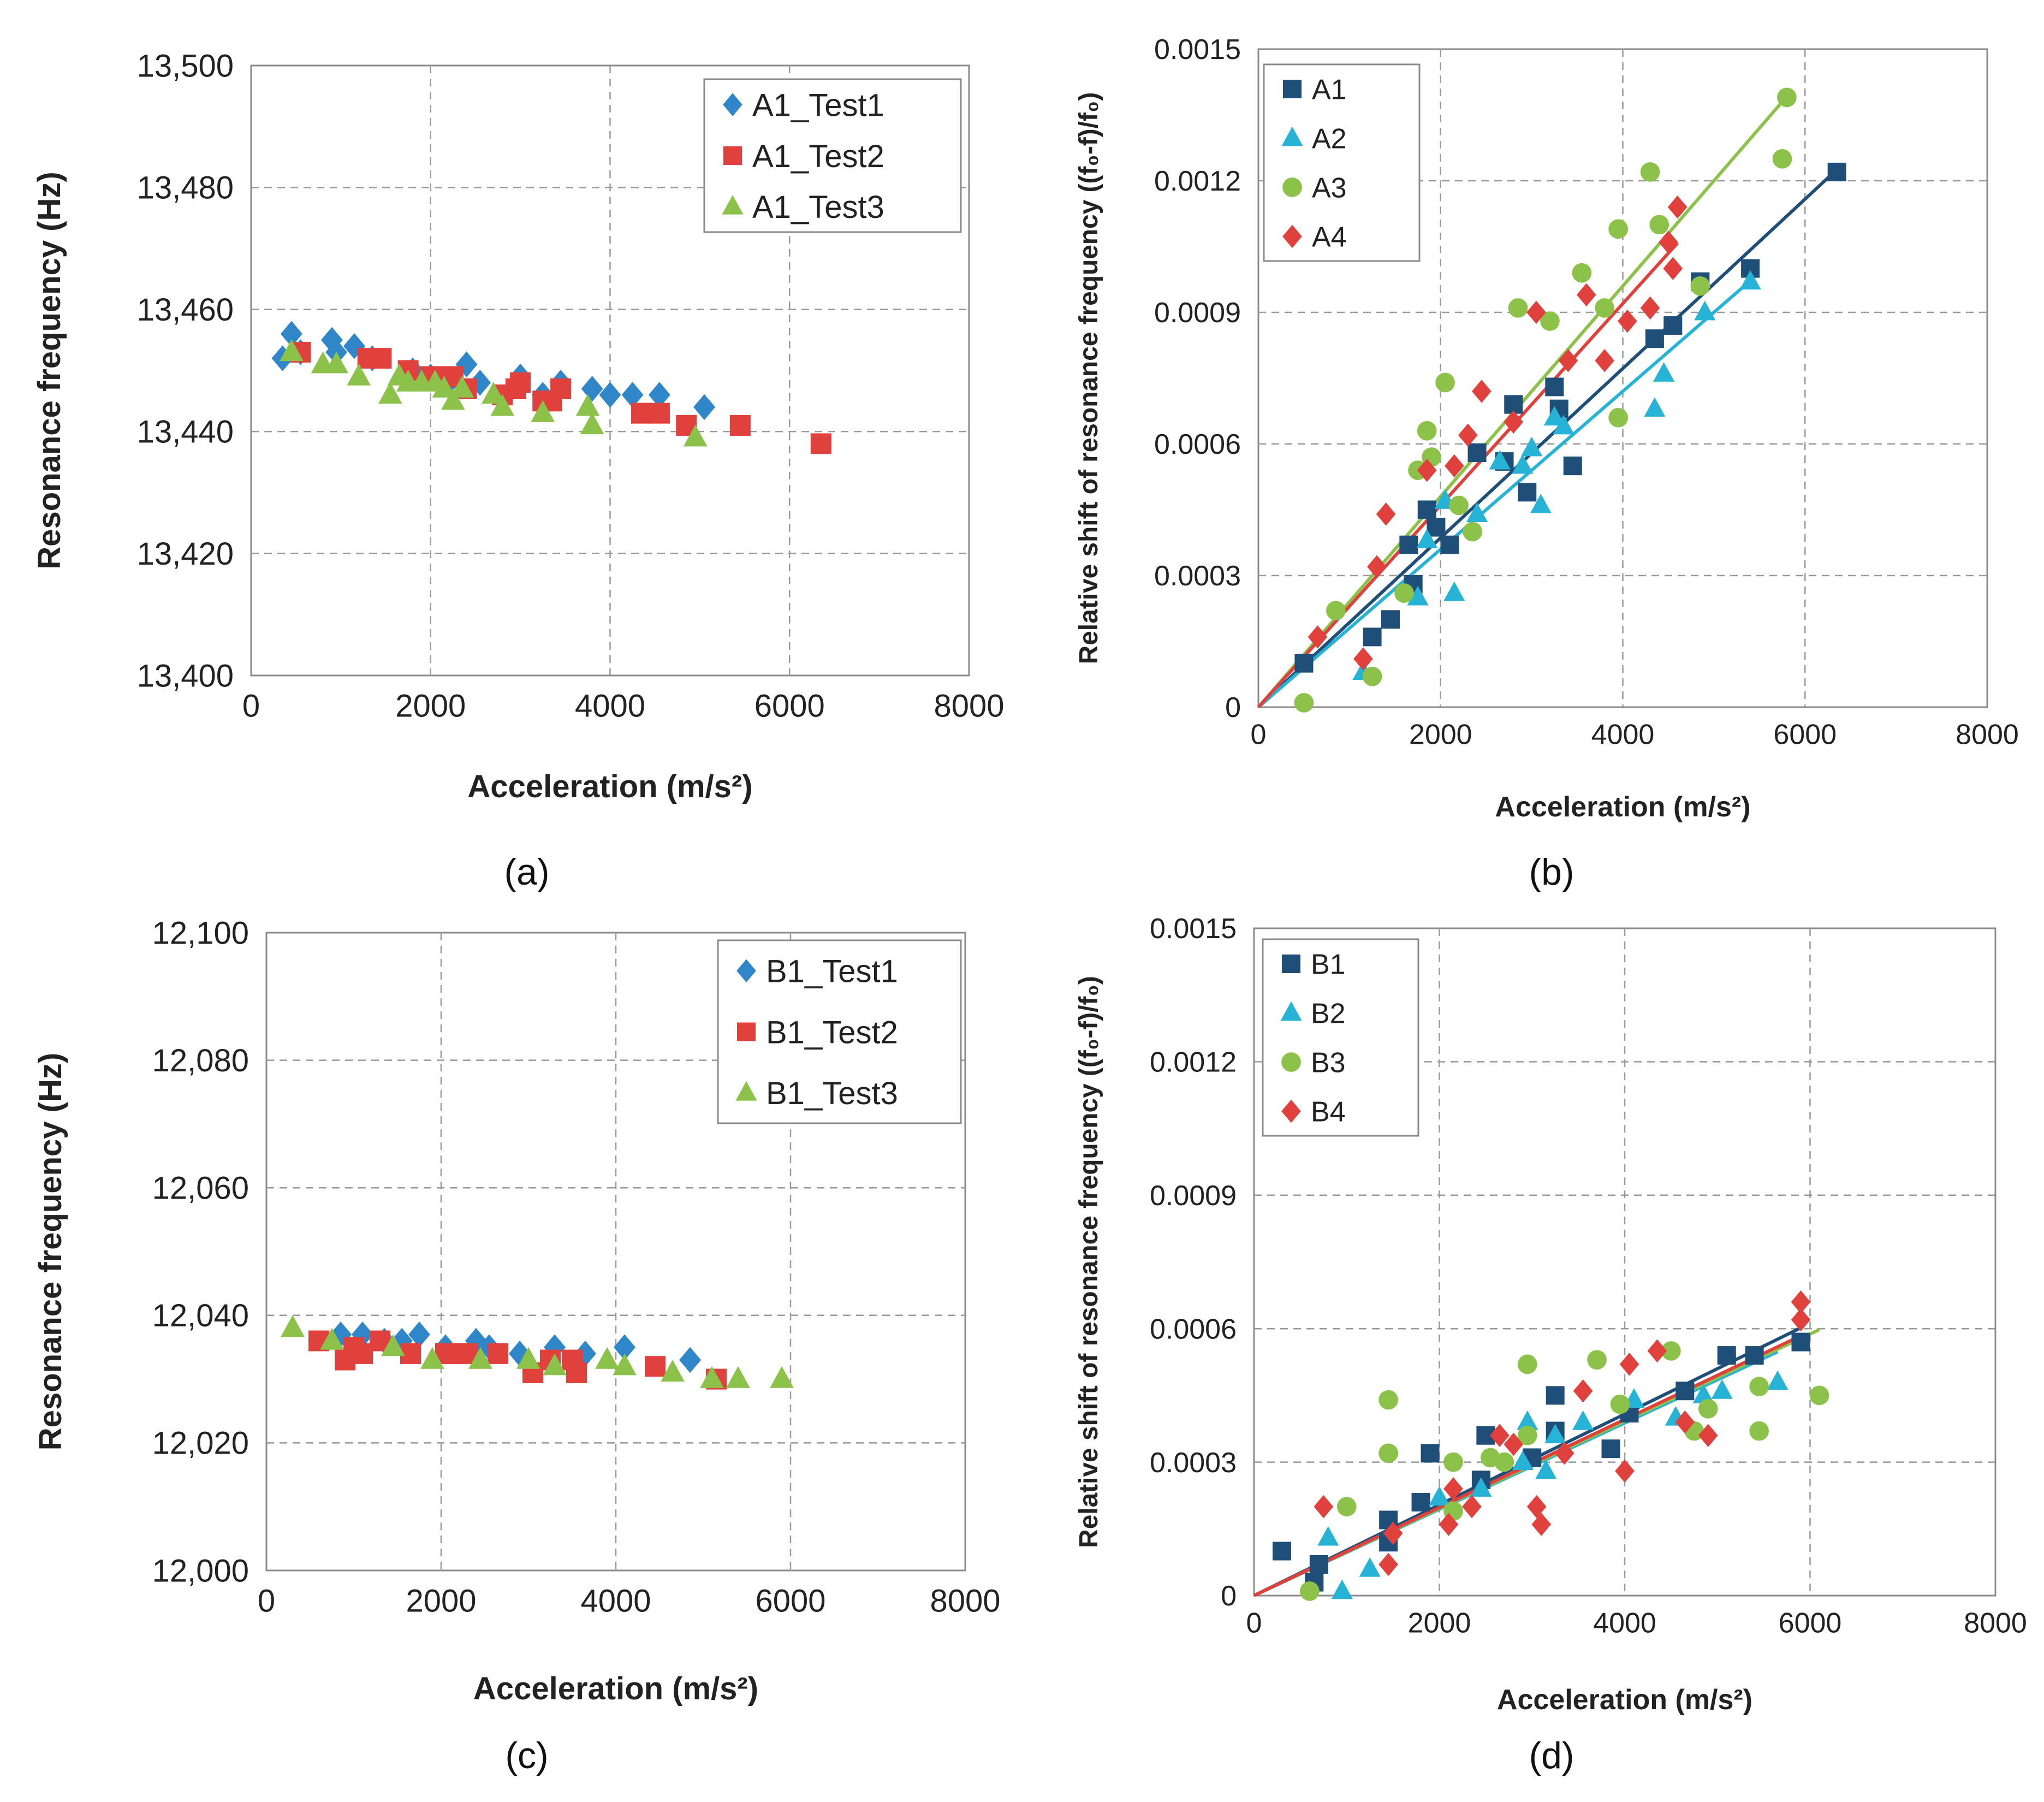 This screenshot has width=2044, height=1802. What do you see at coordinates (1328, 965) in the screenshot?
I see `legend-label: B1` at bounding box center [1328, 965].